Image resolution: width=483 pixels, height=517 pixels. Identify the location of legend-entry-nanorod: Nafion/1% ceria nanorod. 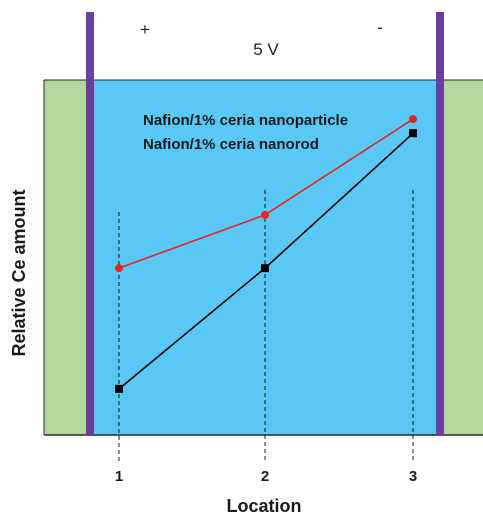
(231, 144).